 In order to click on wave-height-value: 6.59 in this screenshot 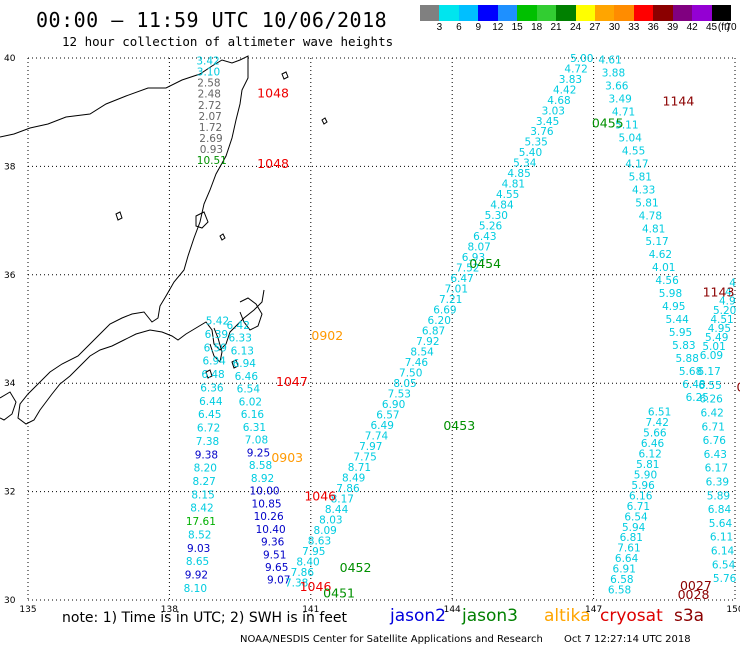, I will do `click(215, 348)`.